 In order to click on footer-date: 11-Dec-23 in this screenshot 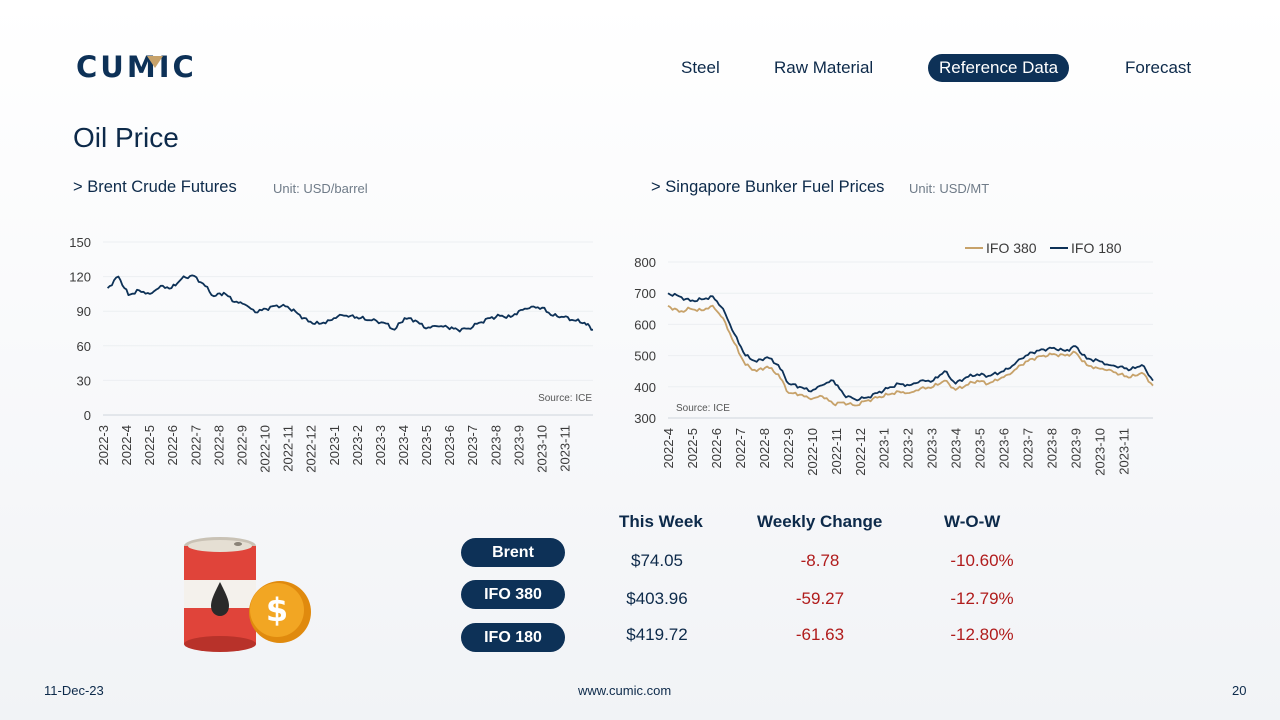, I will do `click(74, 690)`.